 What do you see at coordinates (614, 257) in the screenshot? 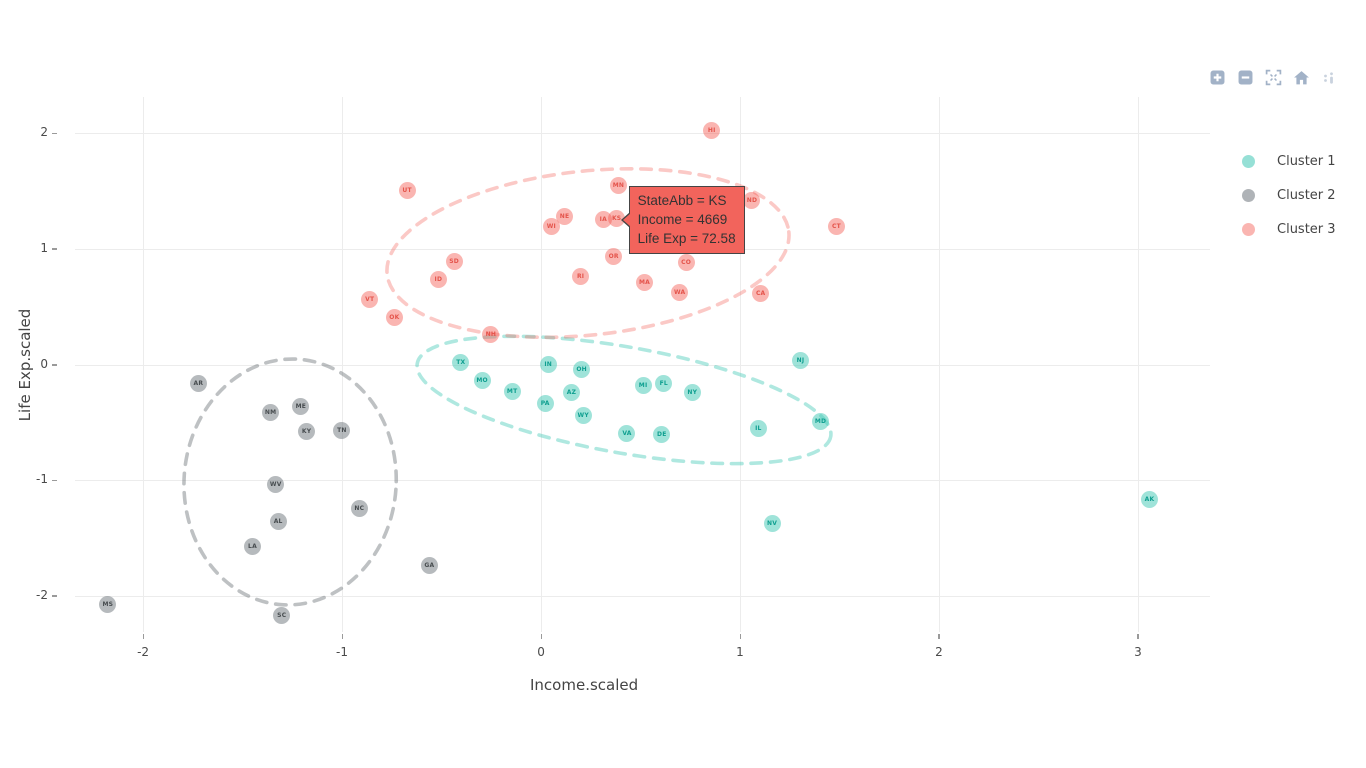
I see `state-marker-OR: OR` at bounding box center [614, 257].